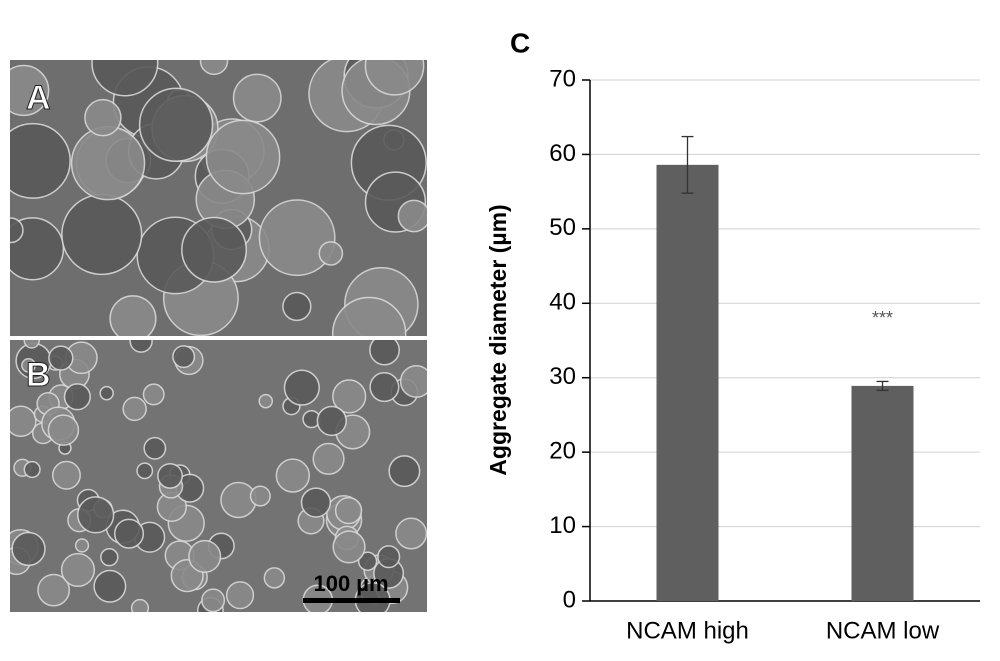 Image resolution: width=1000 pixels, height=661 pixels. What do you see at coordinates (562, 227) in the screenshot?
I see `y-tick-label: 50` at bounding box center [562, 227].